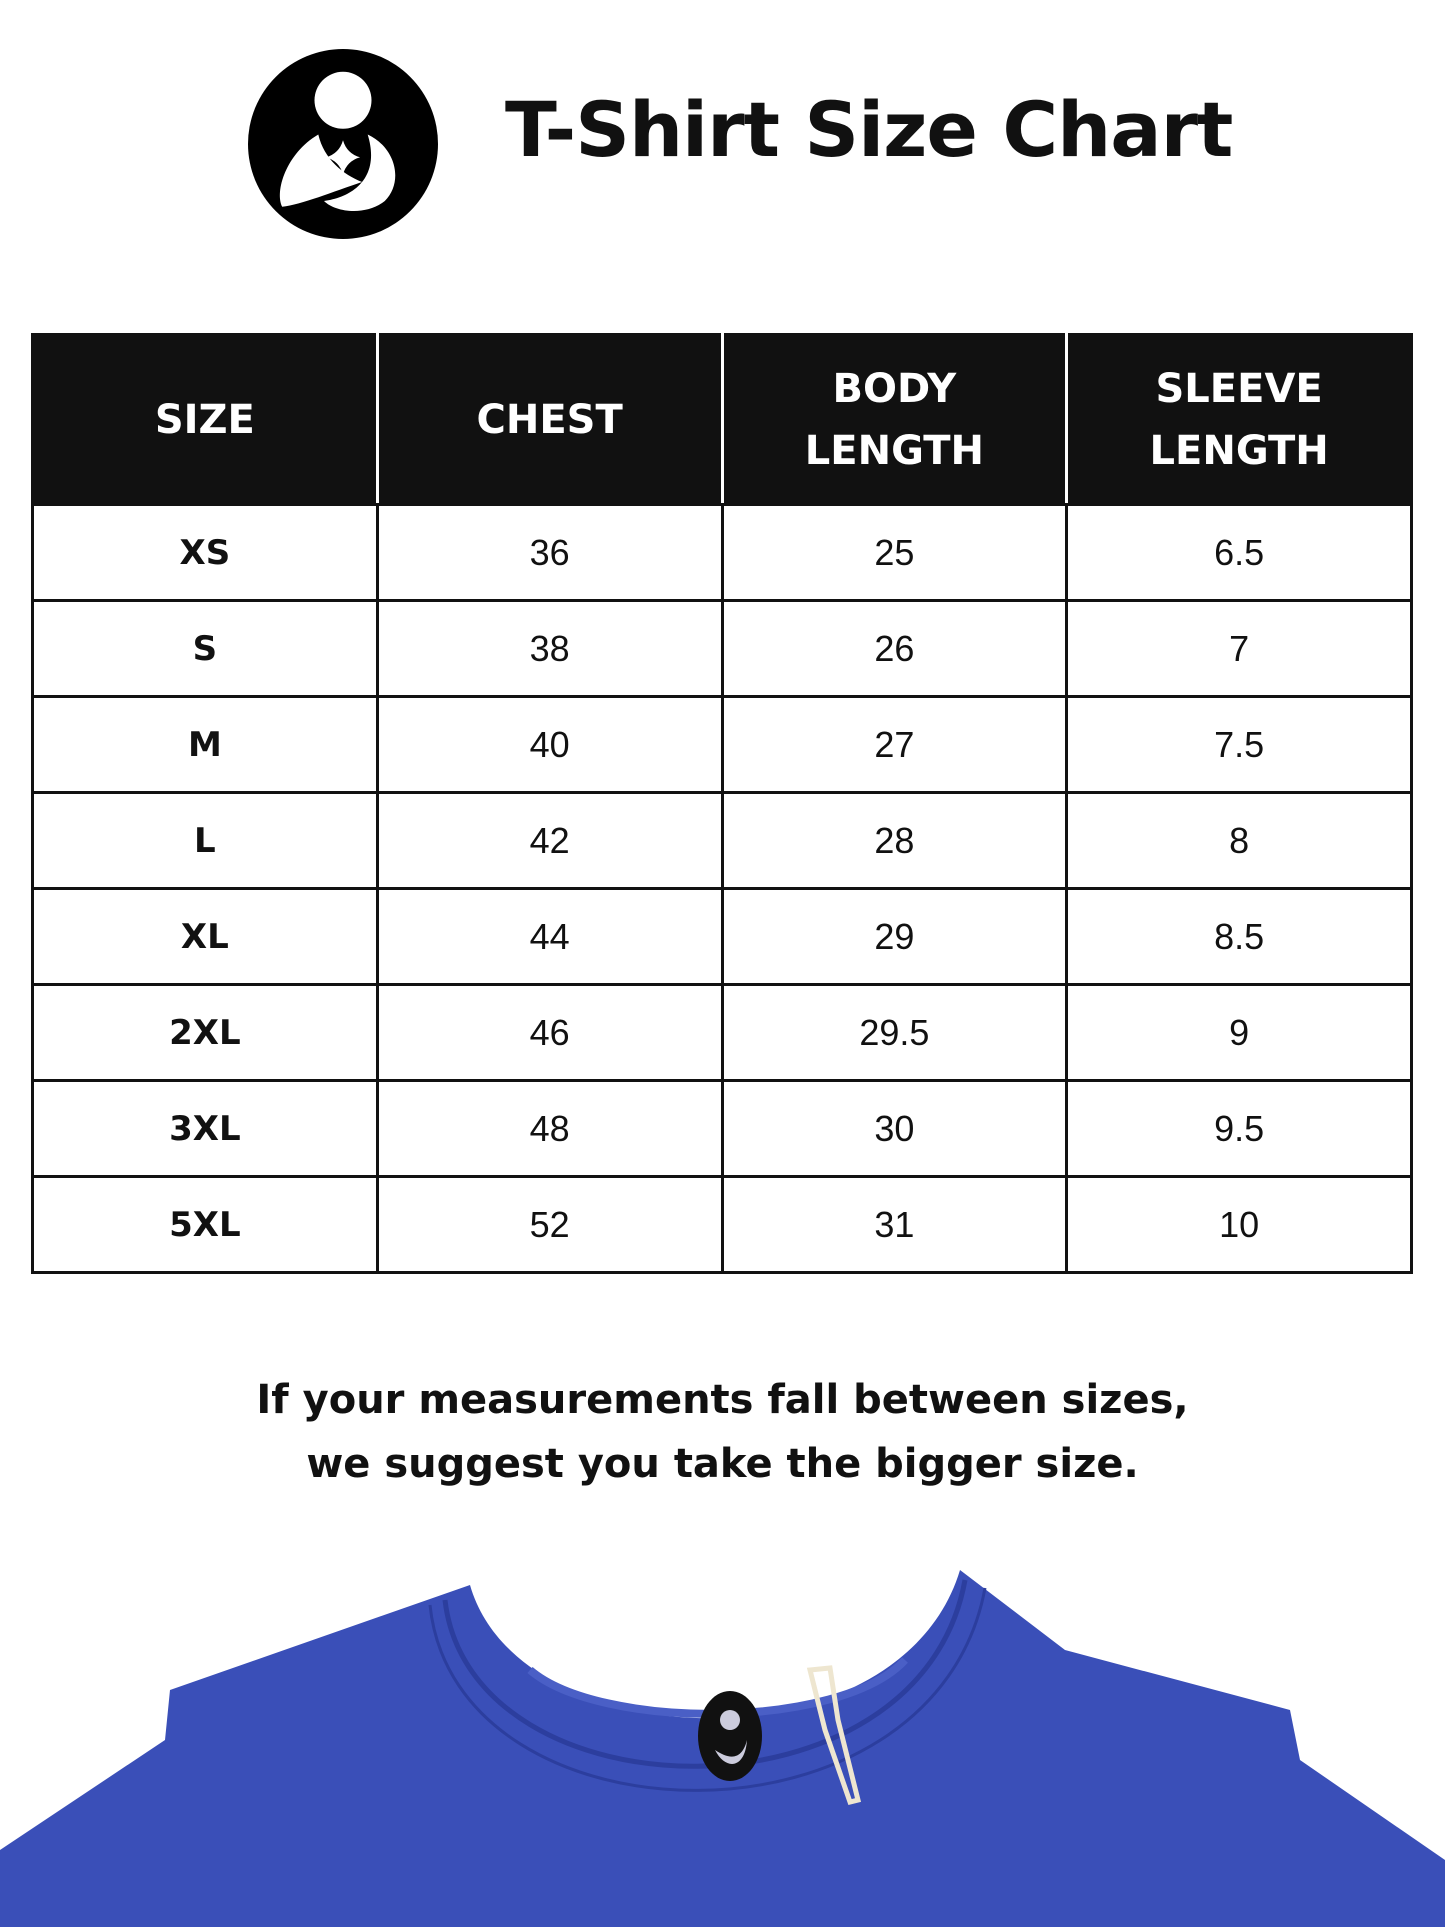 This screenshot has width=1445, height=1927. I want to click on measurement-cell: 9.5, so click(1239, 1128).